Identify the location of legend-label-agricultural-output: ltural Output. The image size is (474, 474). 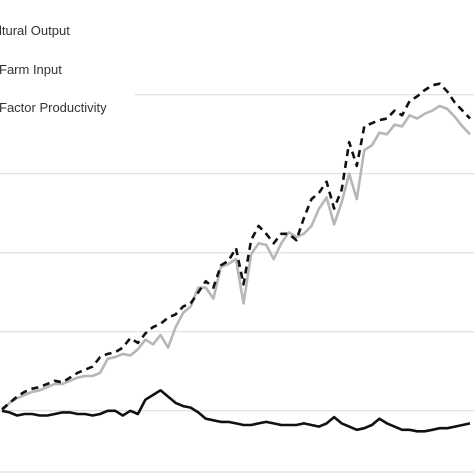
(35, 30).